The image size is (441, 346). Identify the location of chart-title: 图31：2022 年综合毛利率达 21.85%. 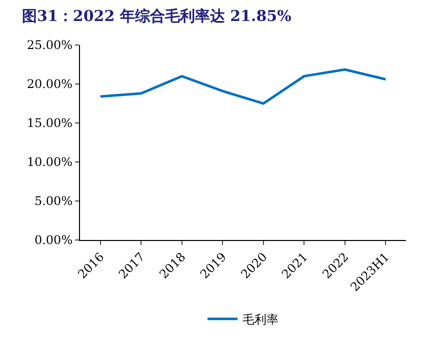
(157, 15).